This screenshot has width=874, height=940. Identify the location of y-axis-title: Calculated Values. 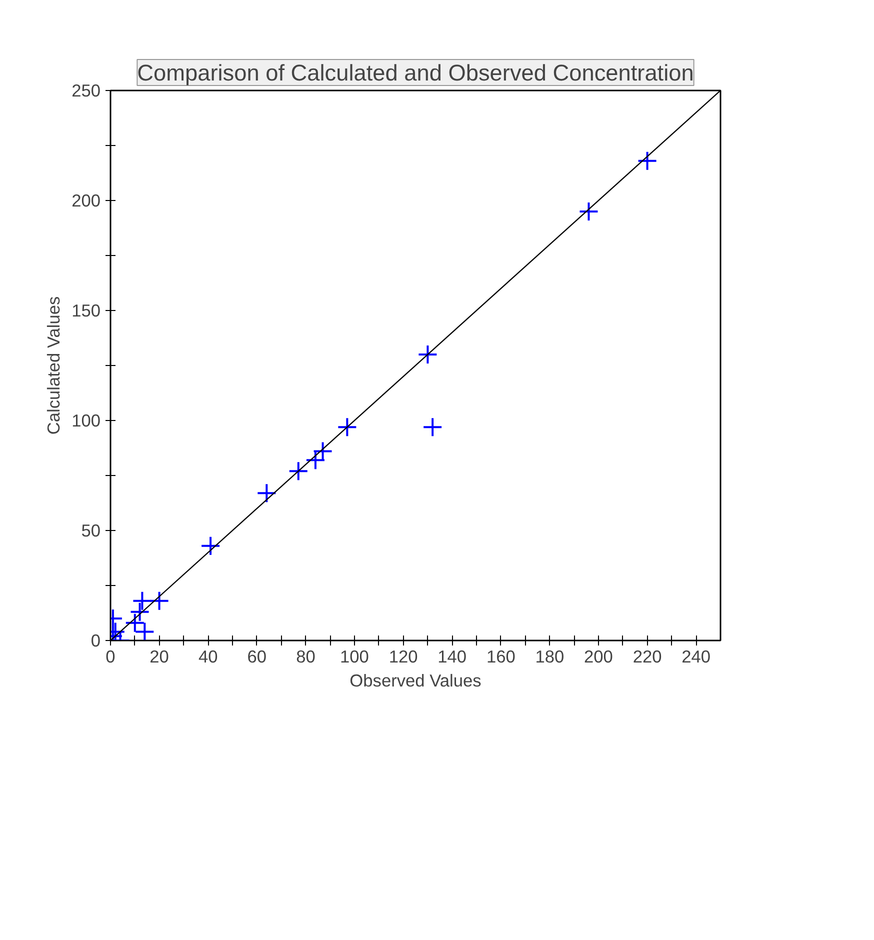
(54, 365).